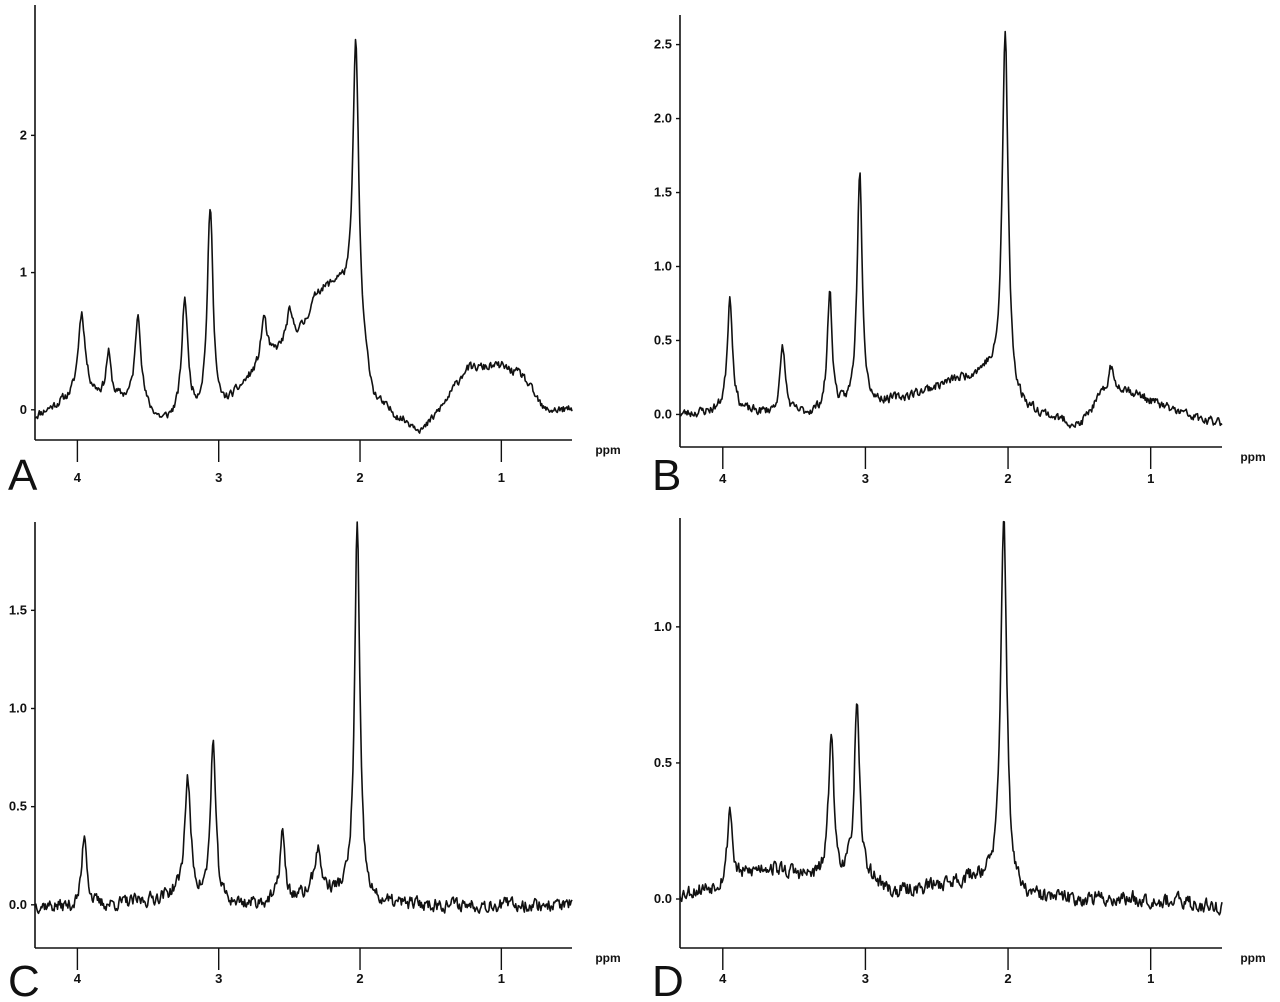  I want to click on panel-letter: D, so click(668, 979).